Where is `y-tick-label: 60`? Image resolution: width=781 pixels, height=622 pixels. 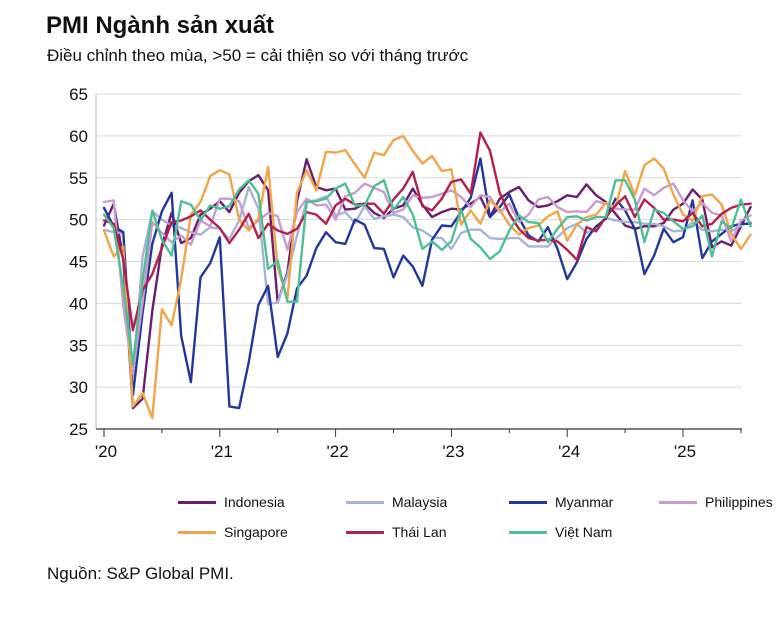
y-tick-label: 60 is located at coordinates (78, 136).